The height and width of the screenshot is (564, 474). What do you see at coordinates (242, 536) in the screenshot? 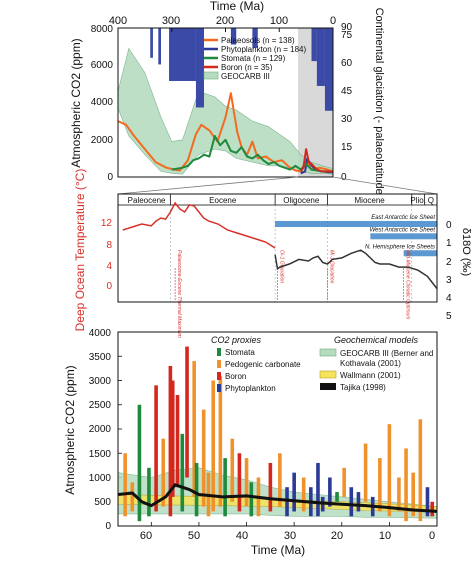
I see `bottom-x-tick-label: 40` at bounding box center [242, 536].